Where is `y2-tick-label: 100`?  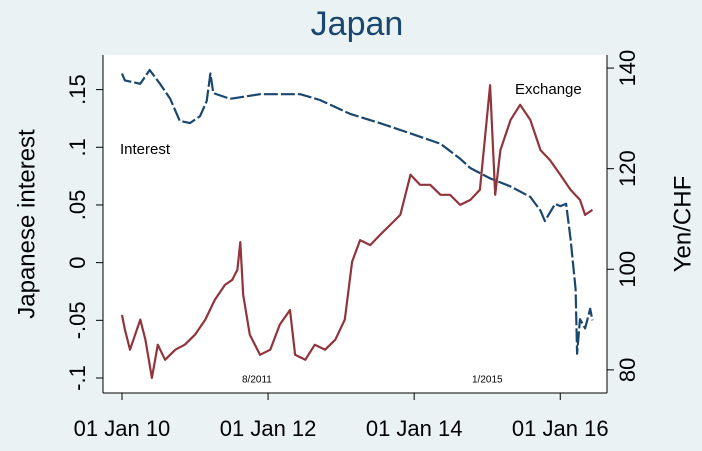
y2-tick-label: 100 is located at coordinates (627, 269).